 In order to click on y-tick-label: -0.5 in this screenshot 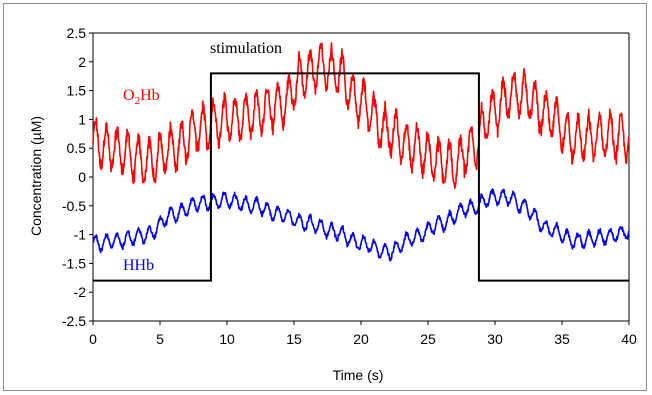, I will do `click(74, 206)`.